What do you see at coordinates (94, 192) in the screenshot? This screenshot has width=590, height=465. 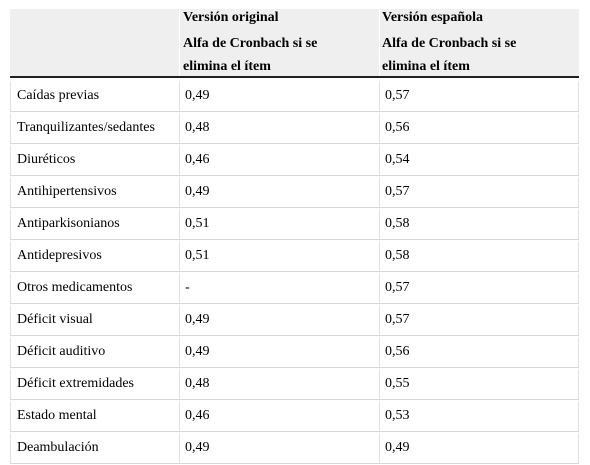 I see `item-cell: Antihipertensivos` at bounding box center [94, 192].